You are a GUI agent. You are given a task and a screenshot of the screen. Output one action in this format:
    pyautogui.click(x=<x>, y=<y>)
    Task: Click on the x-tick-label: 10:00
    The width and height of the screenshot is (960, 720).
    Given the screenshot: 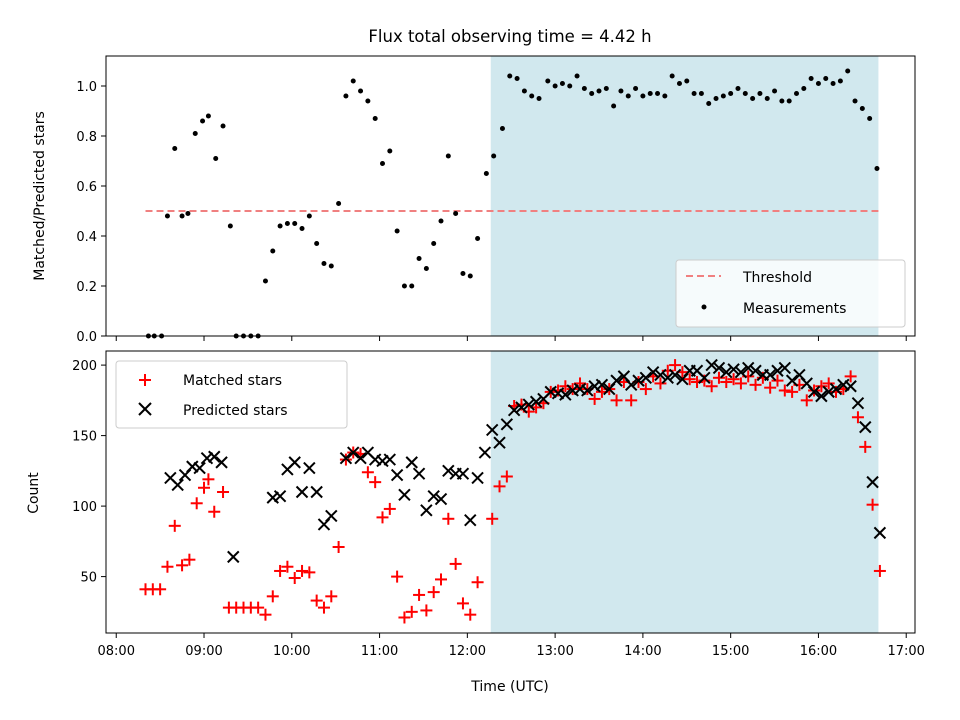 What is the action you would take?
    pyautogui.click(x=291, y=651)
    